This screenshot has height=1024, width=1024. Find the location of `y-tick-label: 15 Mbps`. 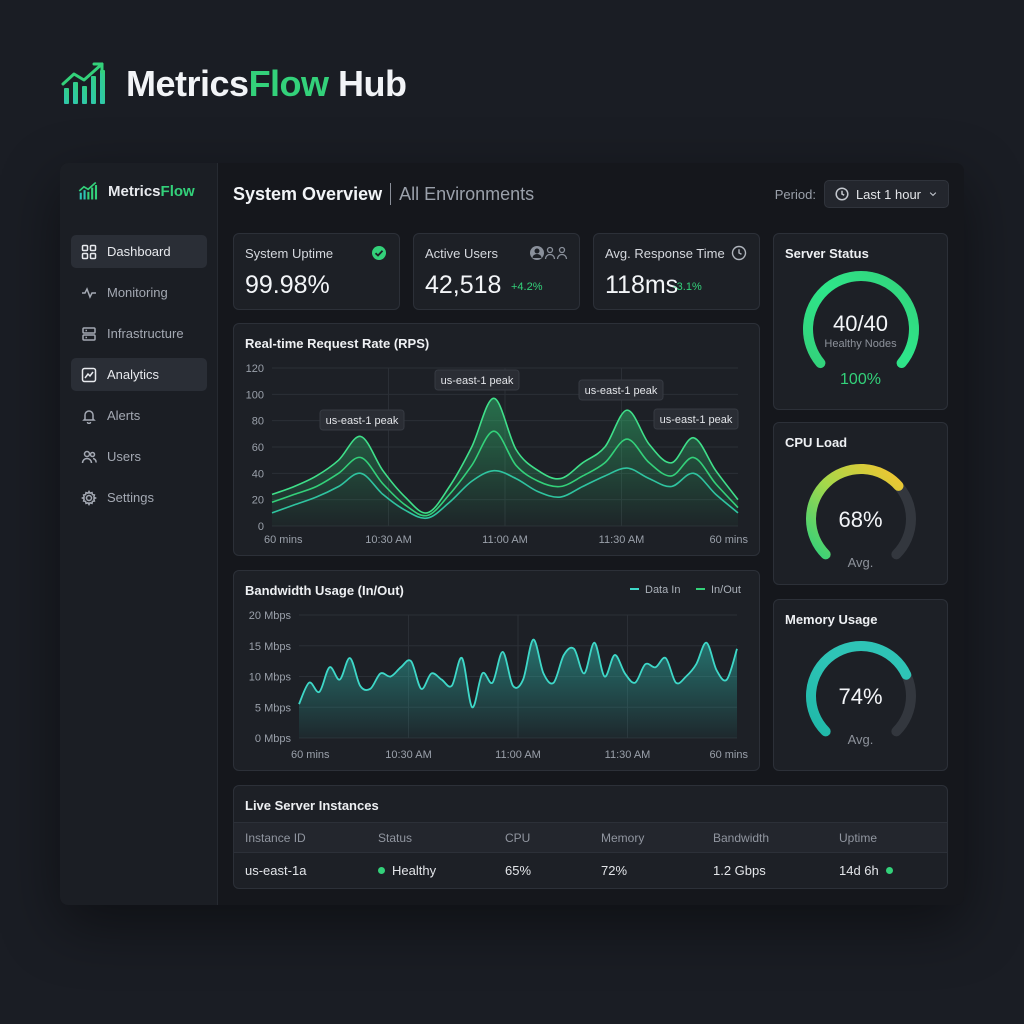

y-tick-label: 15 Mbps is located at coordinates (270, 647).